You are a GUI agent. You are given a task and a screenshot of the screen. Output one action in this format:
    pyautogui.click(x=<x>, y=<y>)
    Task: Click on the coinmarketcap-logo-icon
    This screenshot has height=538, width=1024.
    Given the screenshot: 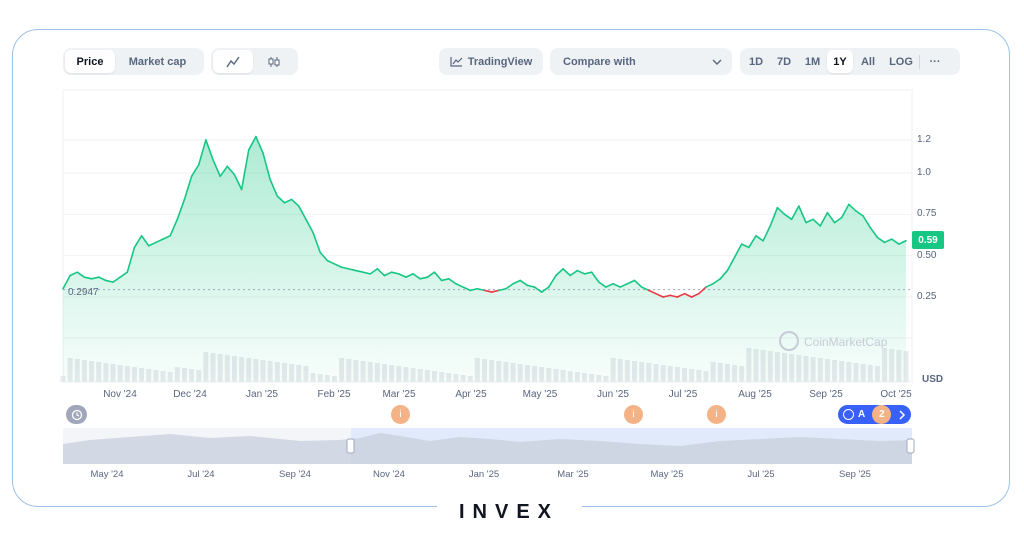 What is the action you would take?
    pyautogui.click(x=789, y=341)
    